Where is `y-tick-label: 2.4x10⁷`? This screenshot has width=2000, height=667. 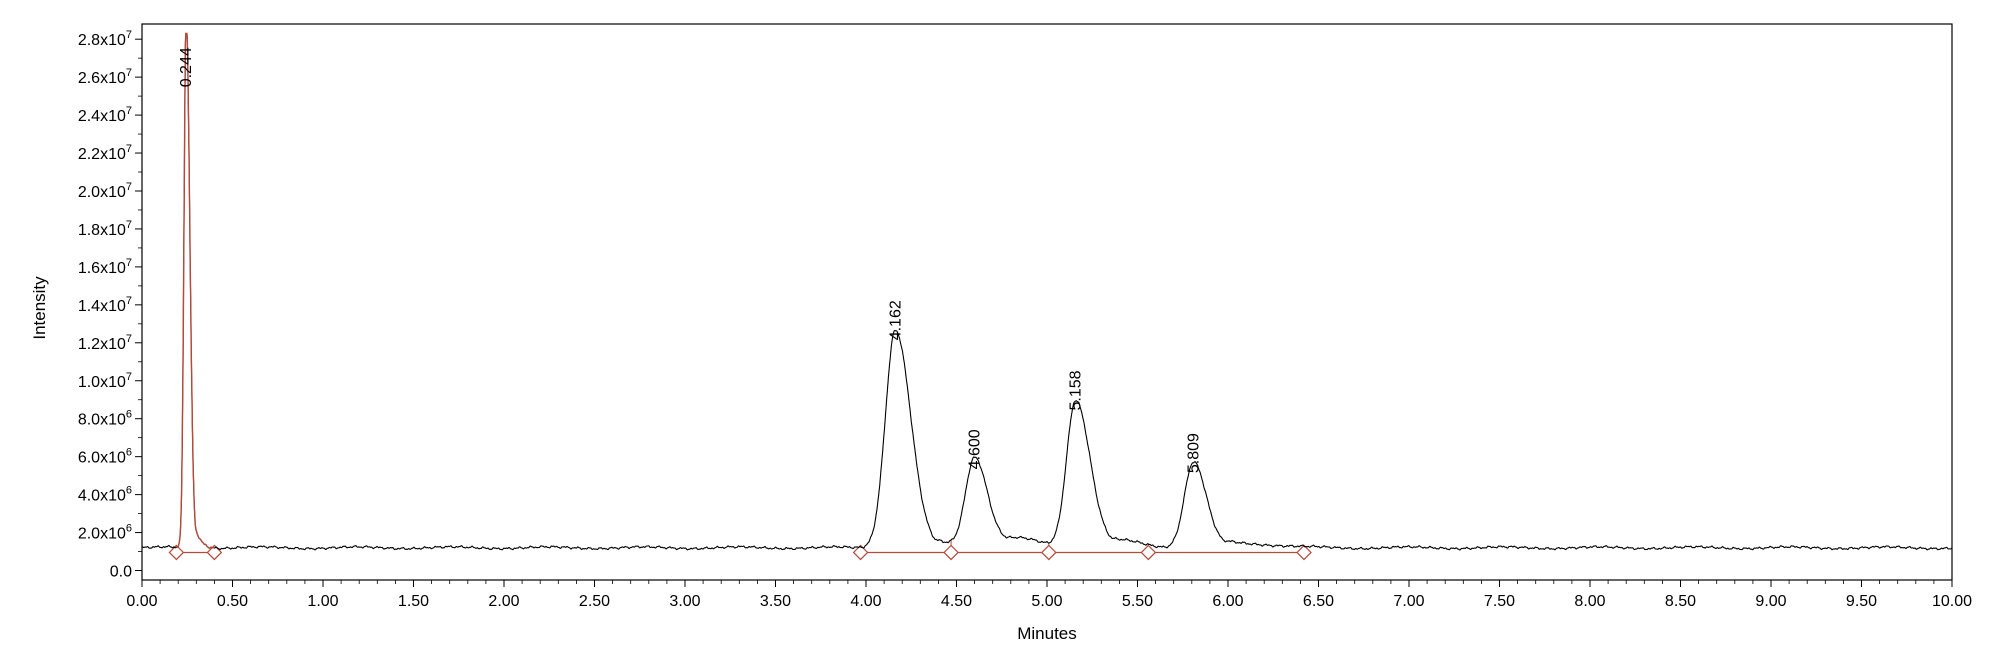 y-tick-label: 2.4x10⁷ is located at coordinates (105, 115).